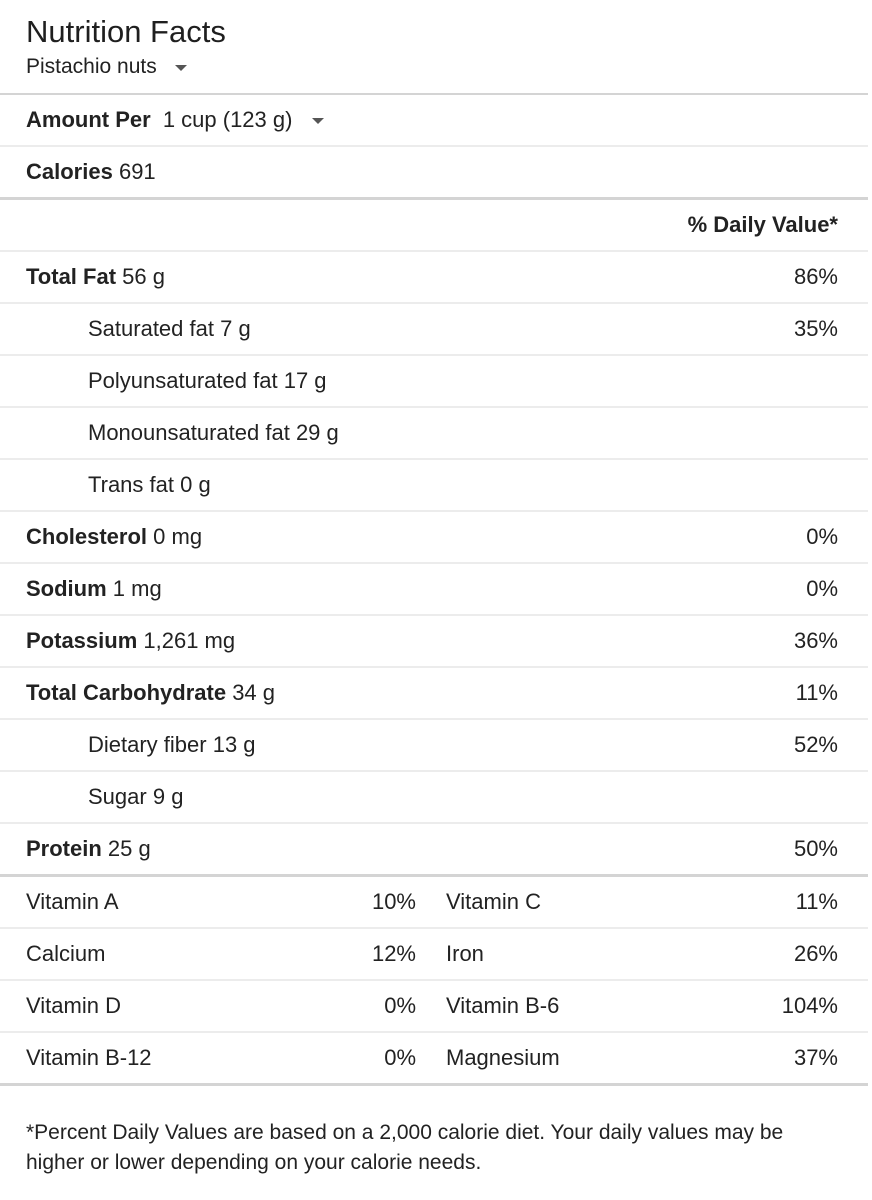  Describe the element at coordinates (131, 484) in the screenshot. I see `nutrient-label: Trans fat` at that location.